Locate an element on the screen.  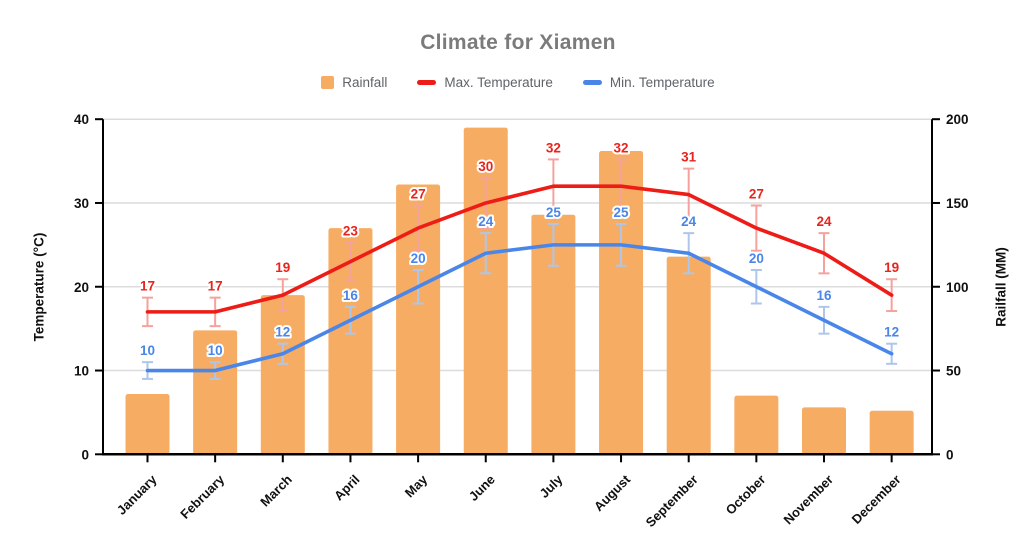
svg-text: November is located at coordinates (809, 500).